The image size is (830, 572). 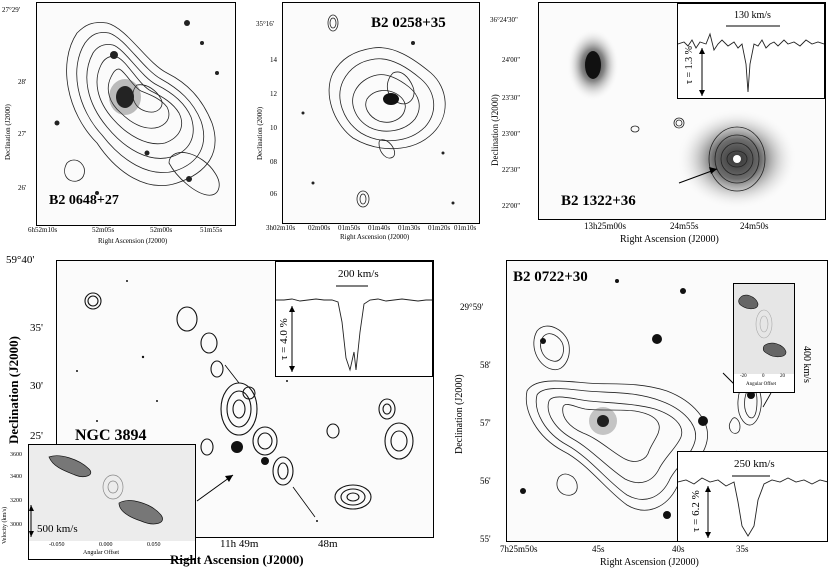 I want to click on velocity-scale-label: 130 km/s, so click(x=752, y=15).